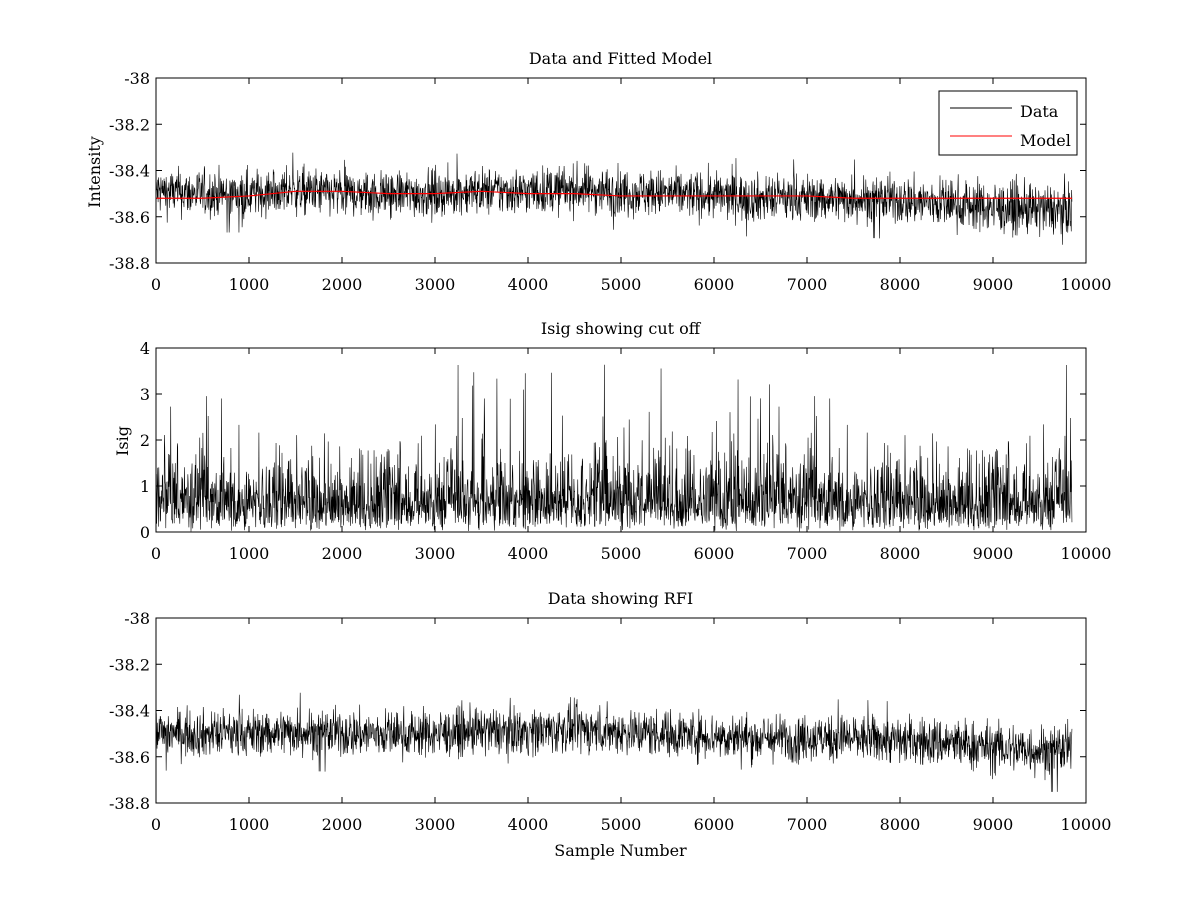 The width and height of the screenshot is (1200, 905). What do you see at coordinates (145, 486) in the screenshot?
I see `y-tick-label: 1` at bounding box center [145, 486].